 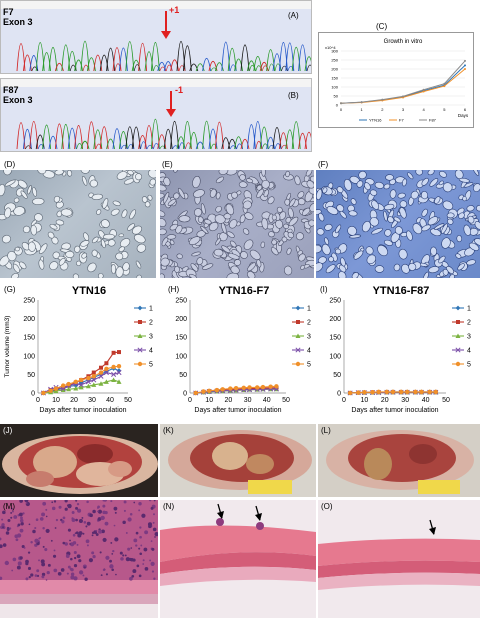 What do you see at coordinates (156, 37) in the screenshot?
I see `panel-a: F7 Exon 3 +1 (A)` at bounding box center [156, 37].